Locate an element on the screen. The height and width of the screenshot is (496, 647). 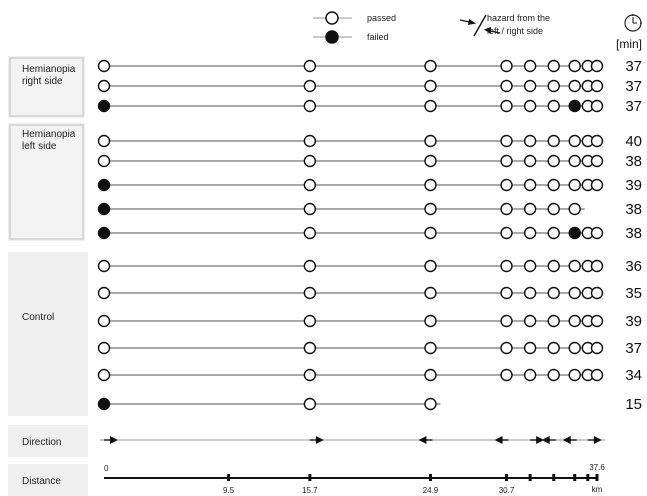
participant-row: 39 is located at coordinates (369, 185).